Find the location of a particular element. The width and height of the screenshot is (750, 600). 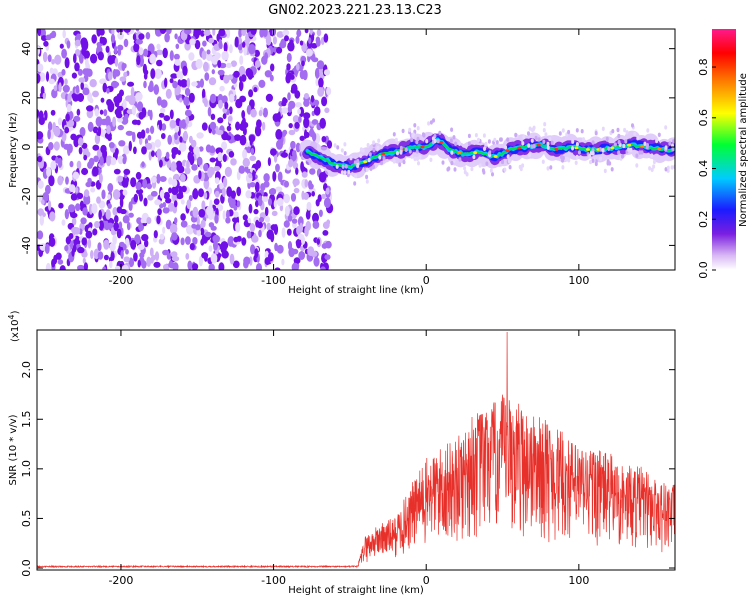

colorbar-tick-label: 0.2 is located at coordinates (703, 220).